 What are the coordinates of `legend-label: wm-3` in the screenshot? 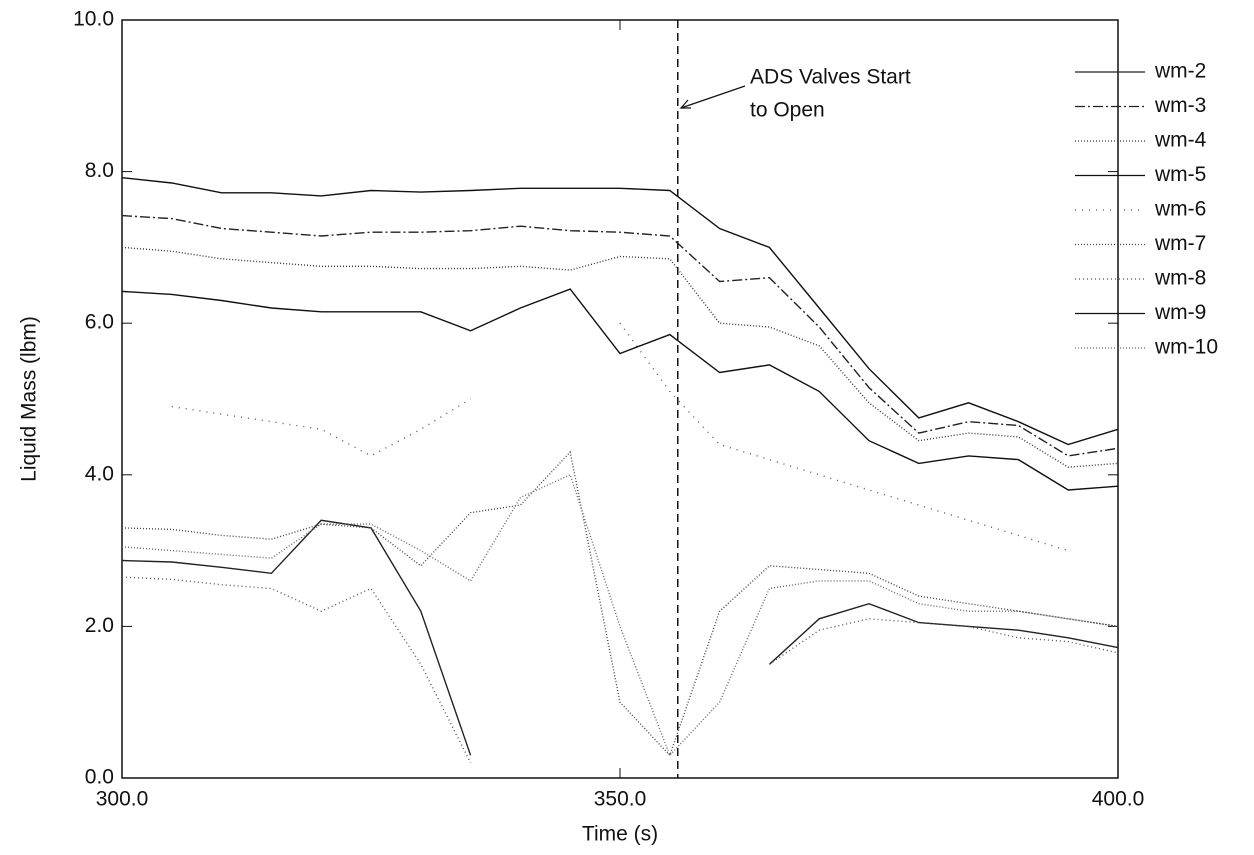 It's located at (1180, 105).